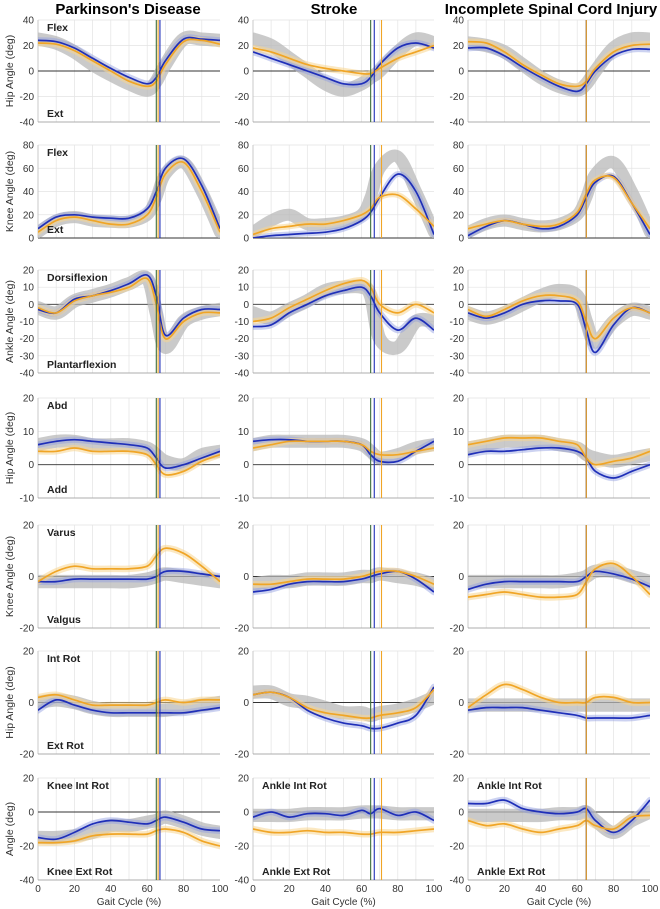 Image resolution: width=660 pixels, height=909 pixels. What do you see at coordinates (10, 191) in the screenshot?
I see `row-label: Knee Angle (deg)` at bounding box center [10, 191].